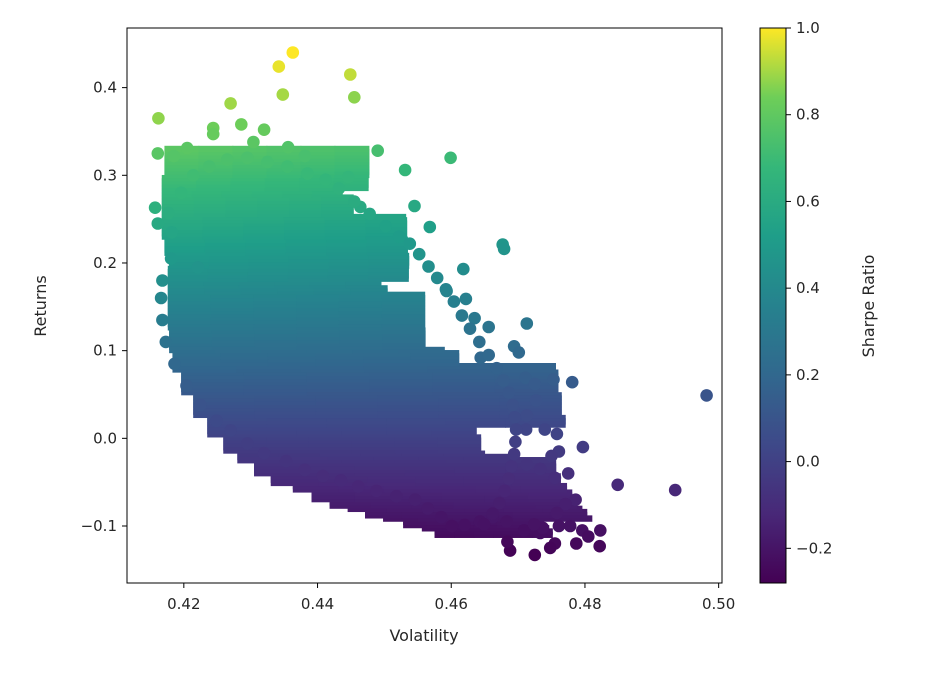  Describe the element at coordinates (105, 88) in the screenshot. I see `y-tick-label: 0.4` at that location.